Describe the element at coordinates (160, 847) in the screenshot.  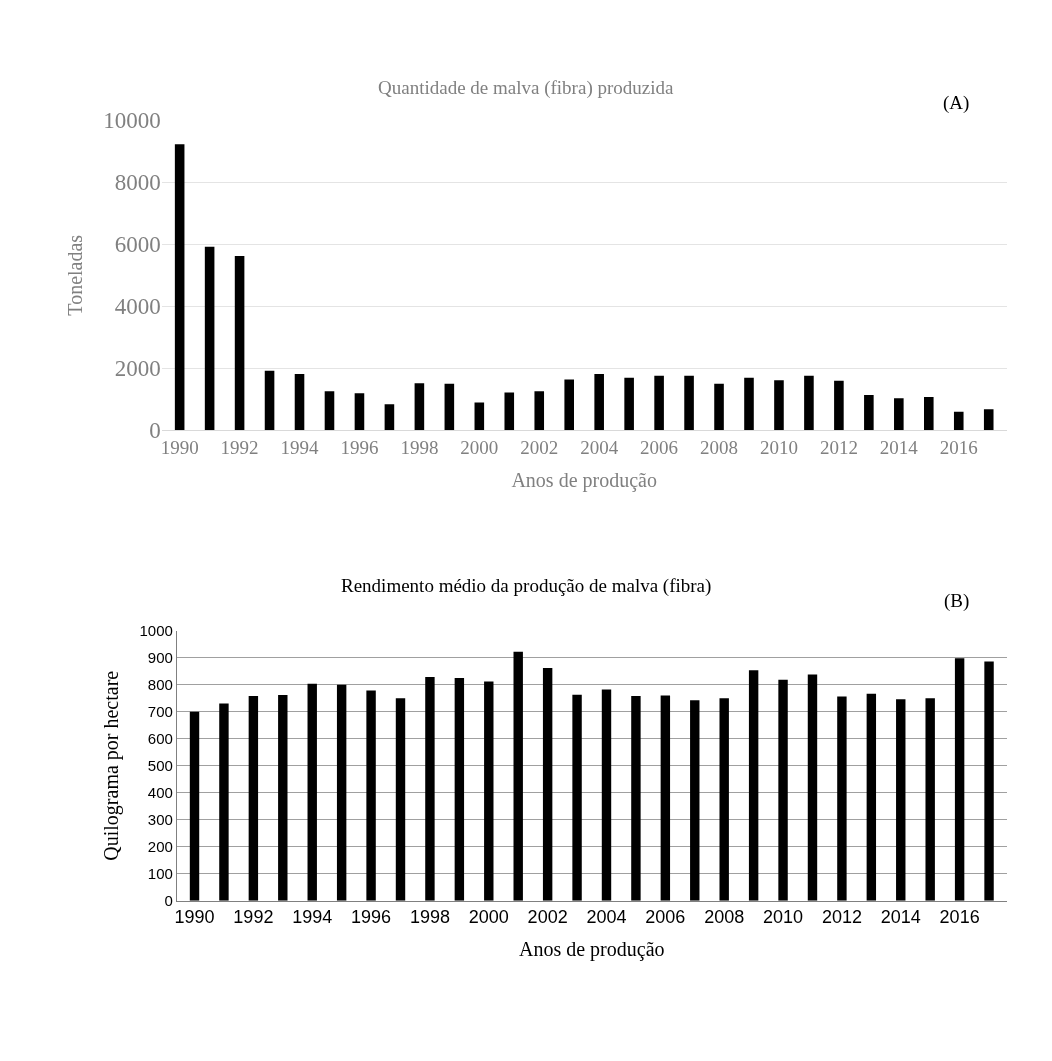
I see `y-tick-label: 200` at that location.